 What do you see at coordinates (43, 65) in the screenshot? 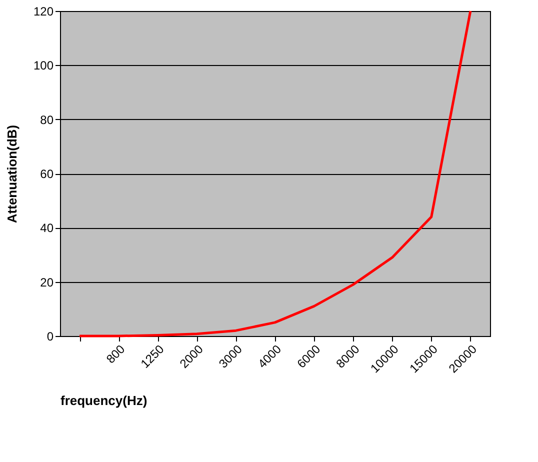
I see `y-tick-label: 100` at bounding box center [43, 65].